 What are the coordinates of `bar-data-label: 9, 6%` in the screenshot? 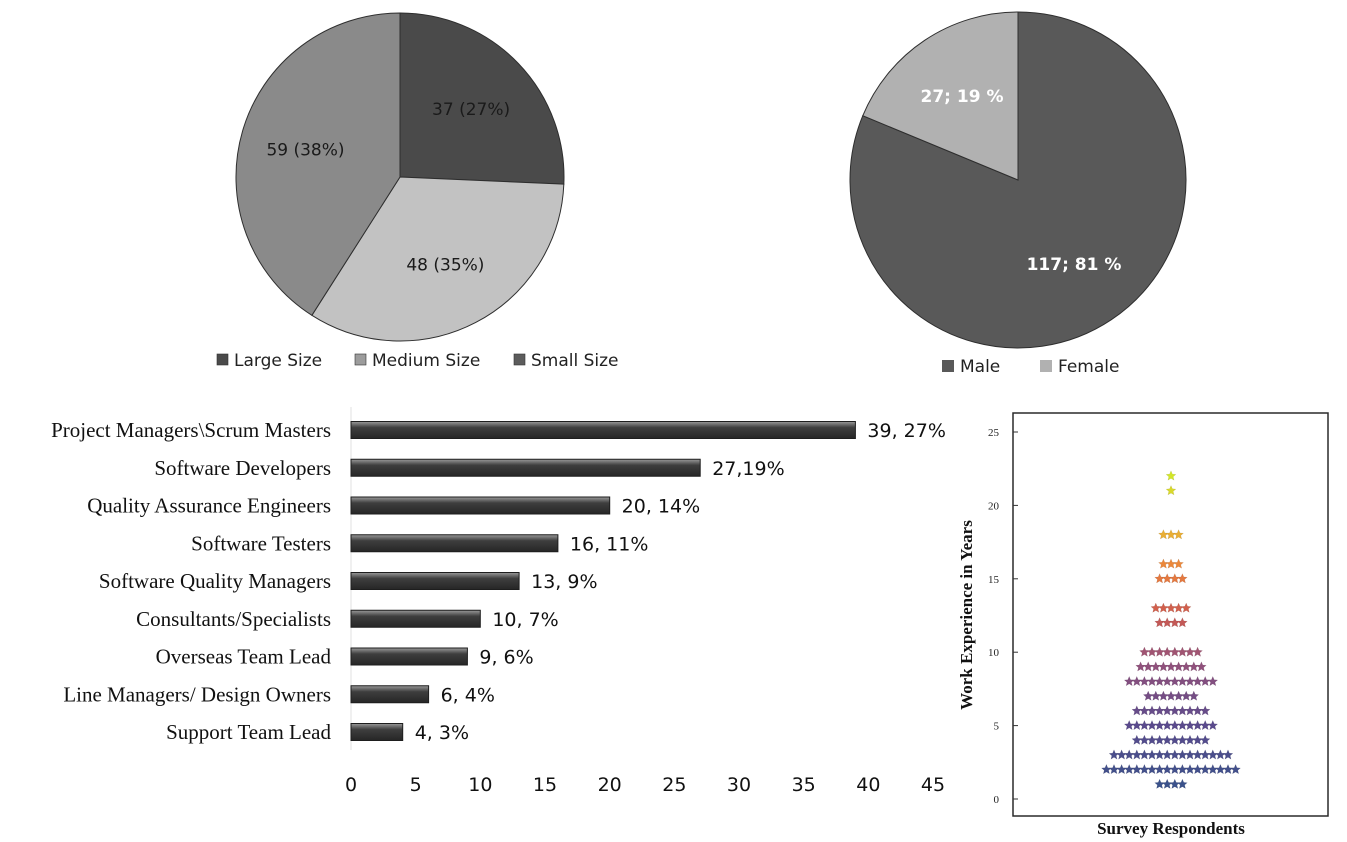 It's located at (506, 658).